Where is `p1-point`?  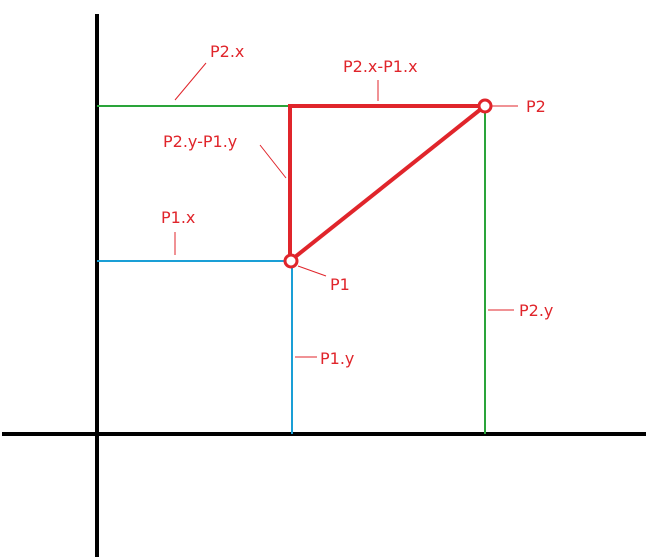
p1-point is located at coordinates (291, 261).